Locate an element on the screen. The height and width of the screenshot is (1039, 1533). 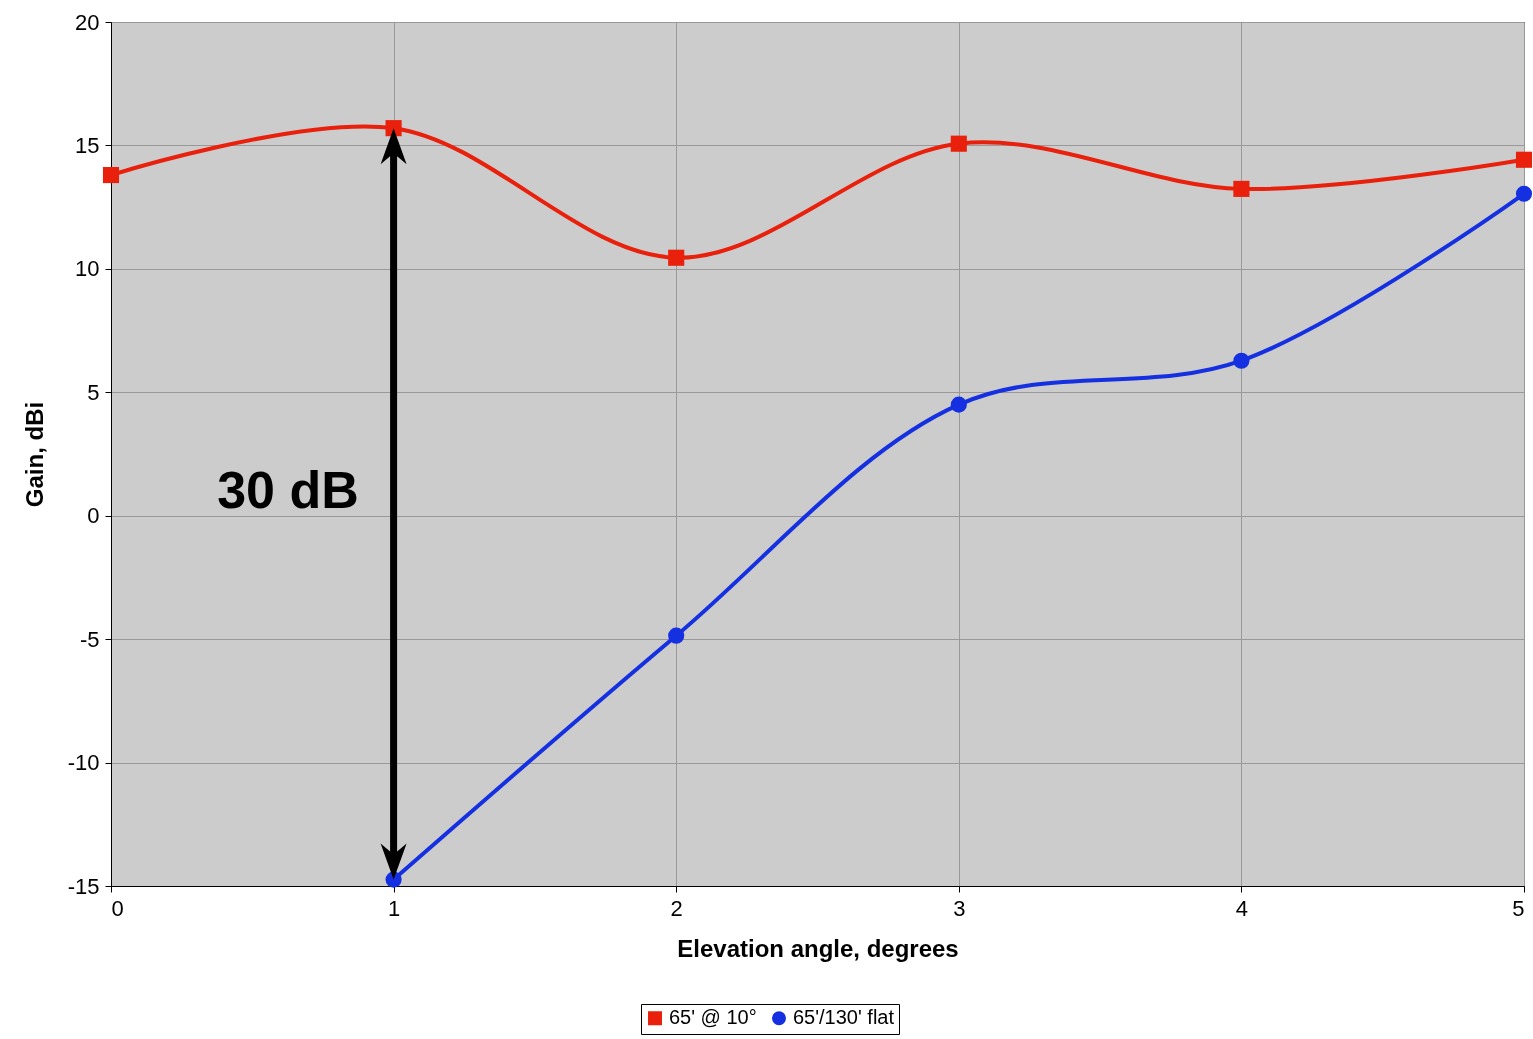
y-tick-label: 0 is located at coordinates (93, 516).